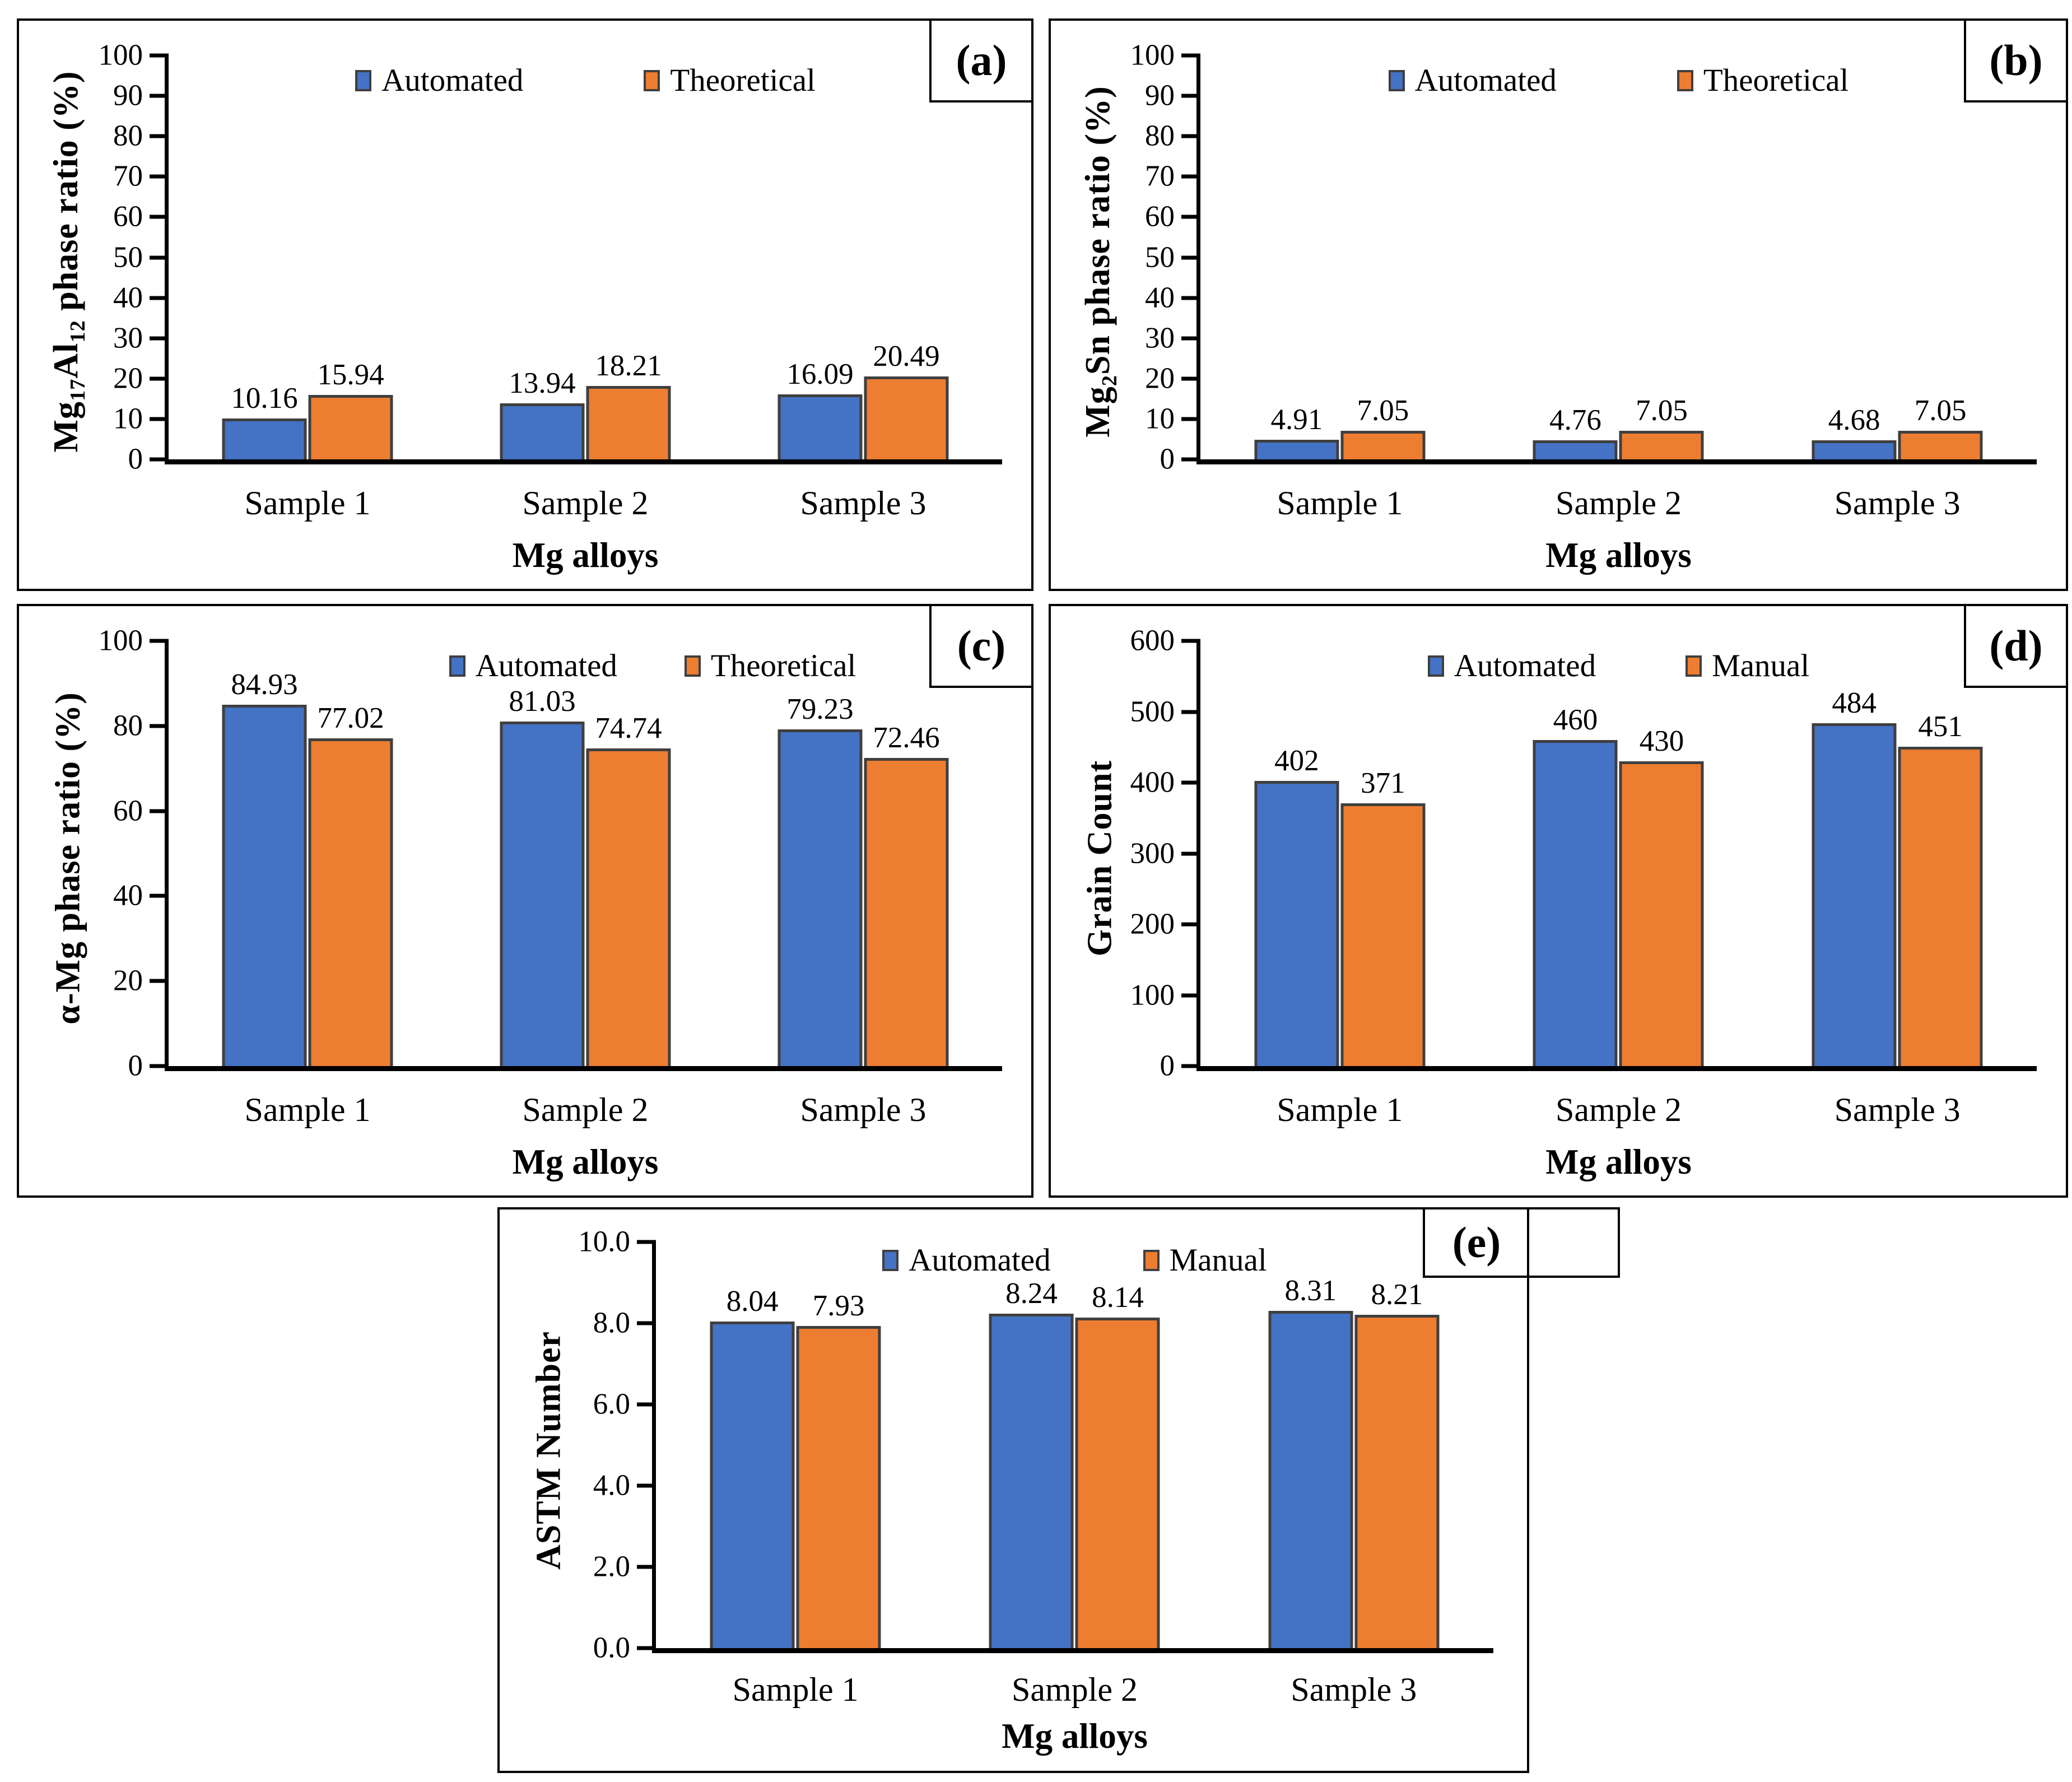 This screenshot has height=1782, width=2072. I want to click on bar-value-label: 18.21, so click(628, 365).